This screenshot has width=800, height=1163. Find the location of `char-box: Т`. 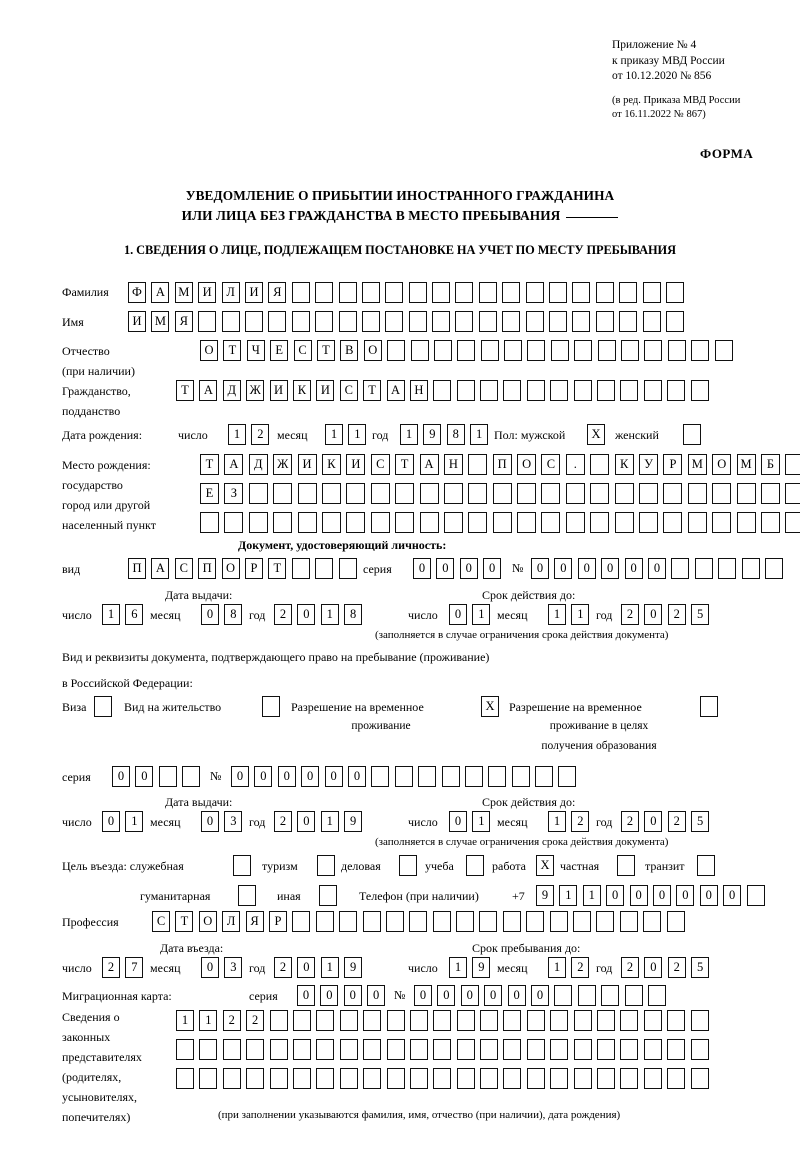

char-box: Т is located at coordinates (277, 568).